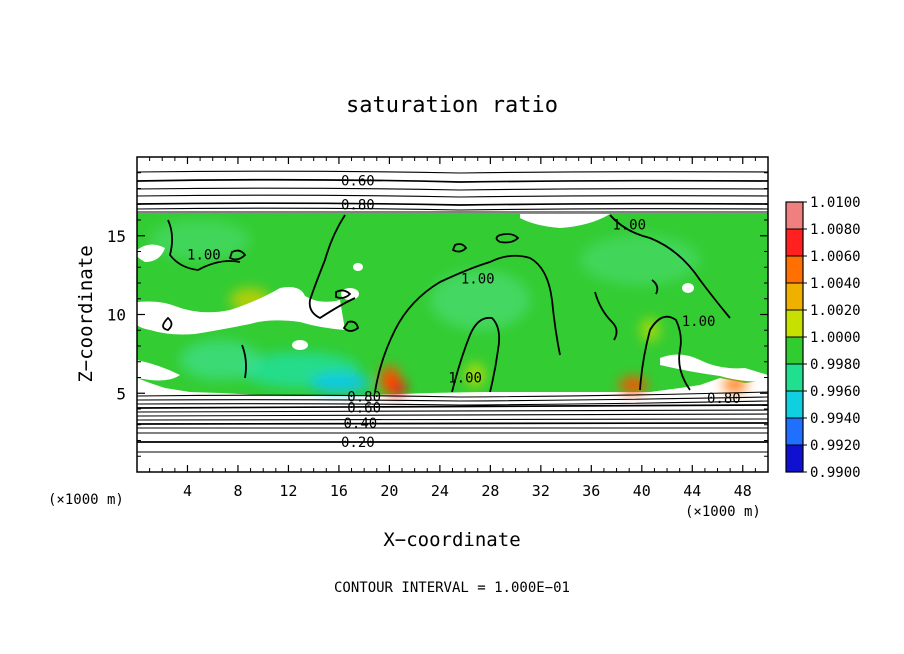 This screenshot has width=904, height=654. Describe the element at coordinates (541, 491) in the screenshot. I see `x-tick-label: 32` at that location.